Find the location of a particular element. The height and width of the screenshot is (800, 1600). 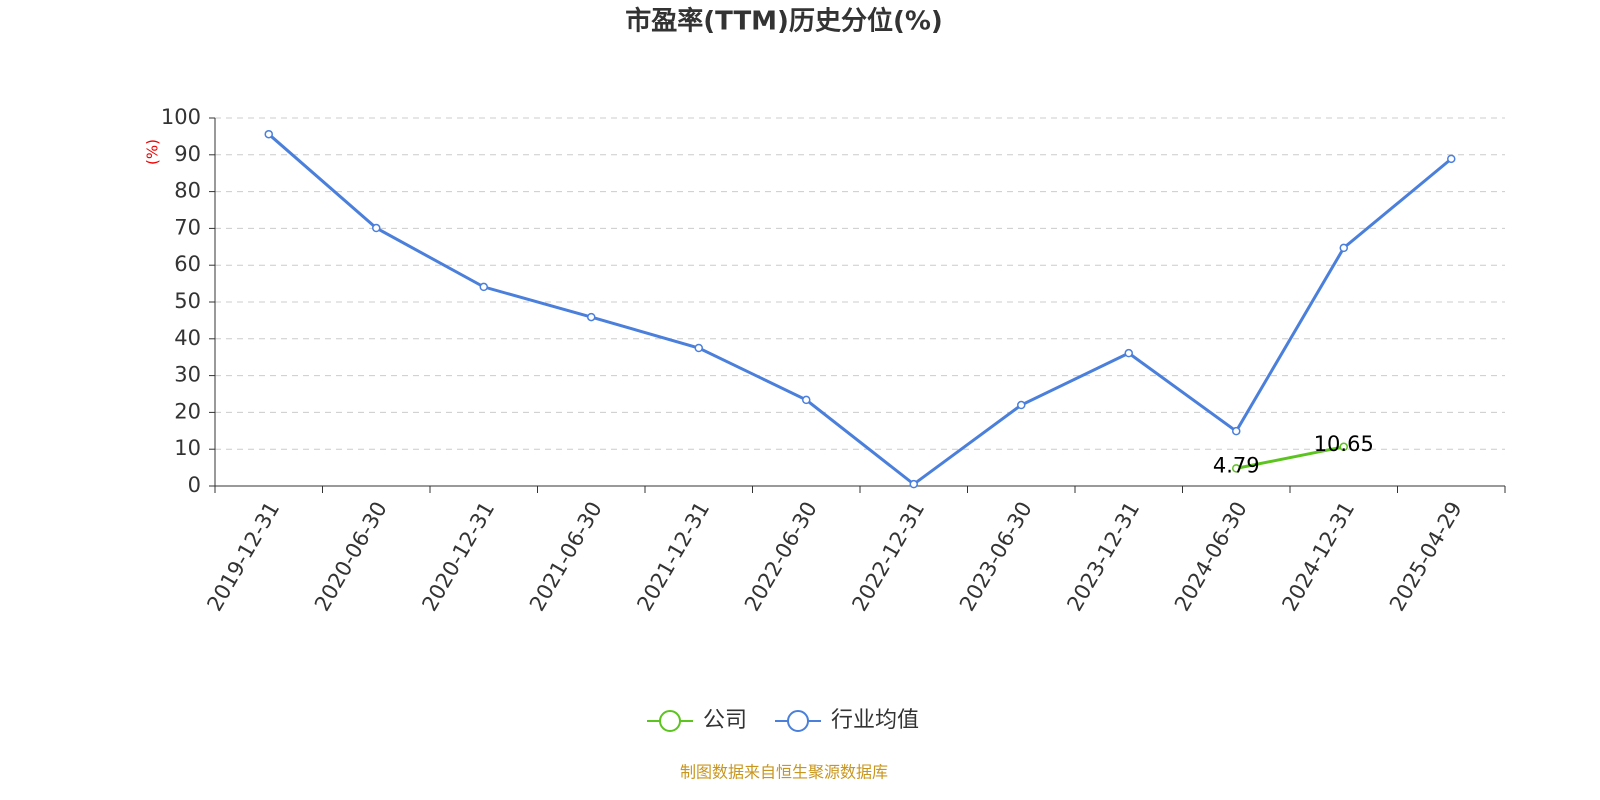

series-line is located at coordinates (1290, 457).